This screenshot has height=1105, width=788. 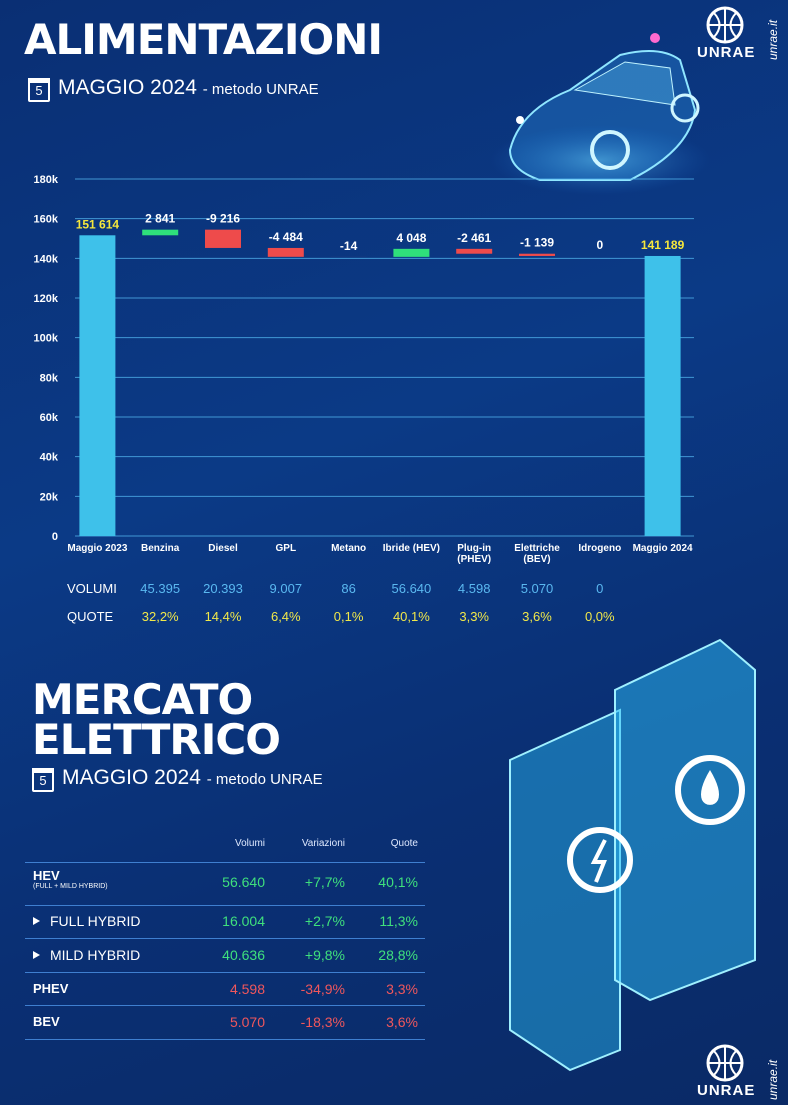 What do you see at coordinates (203, 39) in the screenshot?
I see `chart-title: ALIMENTAZIONI` at bounding box center [203, 39].